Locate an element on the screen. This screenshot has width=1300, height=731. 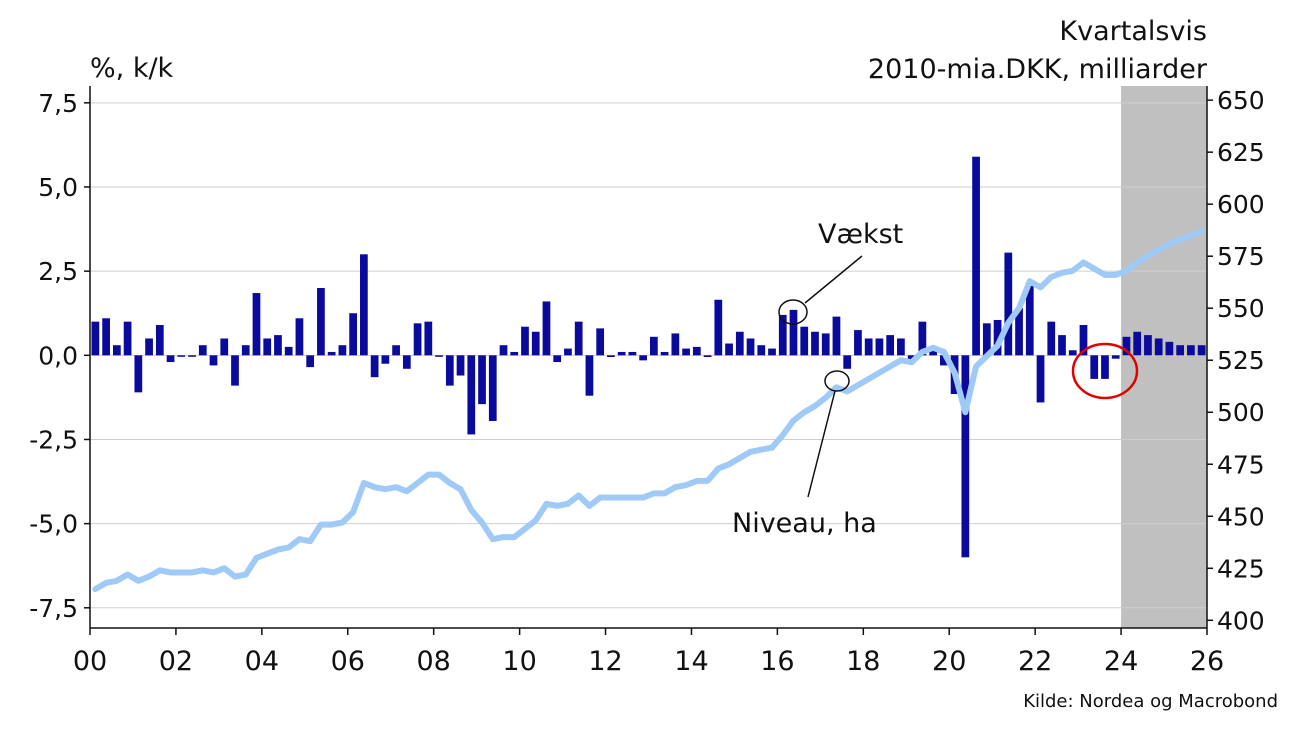
left-tick-label: -5,0 is located at coordinates (53, 524).